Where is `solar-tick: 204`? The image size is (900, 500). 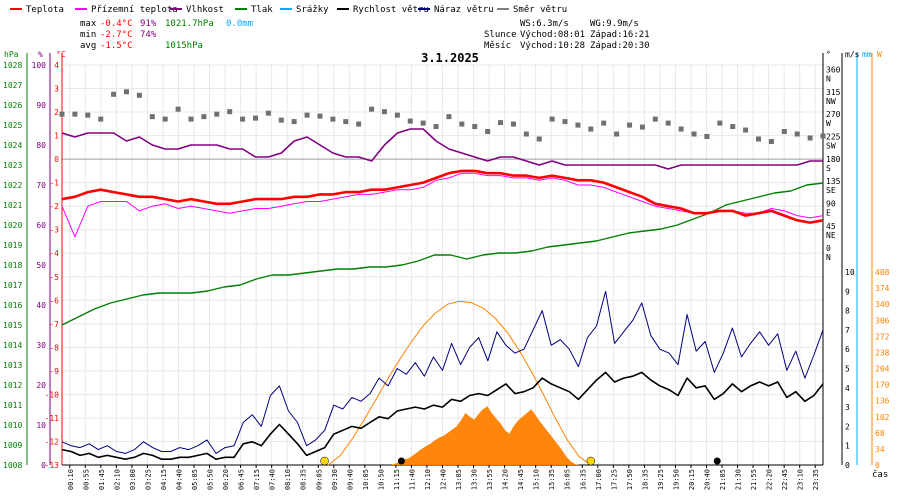
solar-tick: 204 is located at coordinates (882, 369).